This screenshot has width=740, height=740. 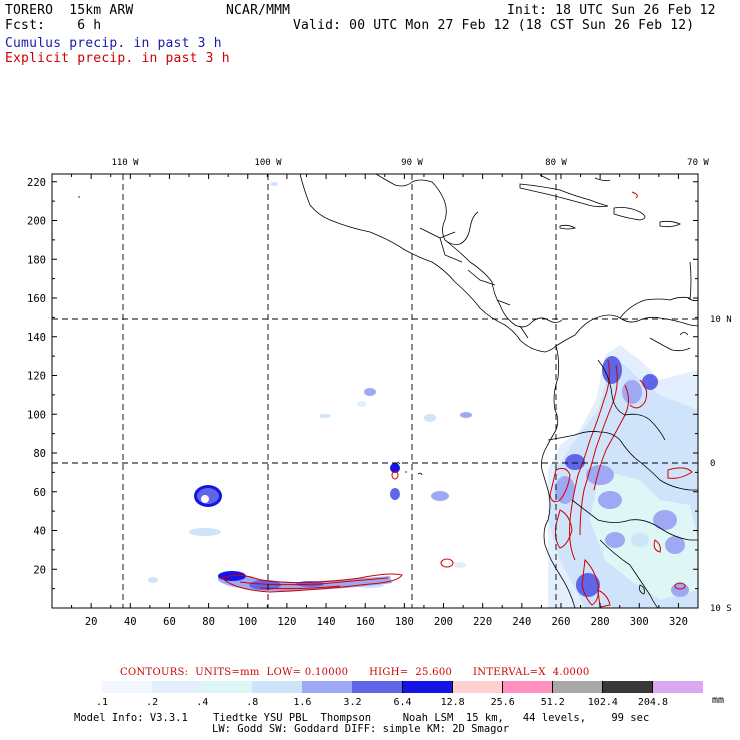 I want to click on colorbar-label: 102.4, so click(x=602, y=702).